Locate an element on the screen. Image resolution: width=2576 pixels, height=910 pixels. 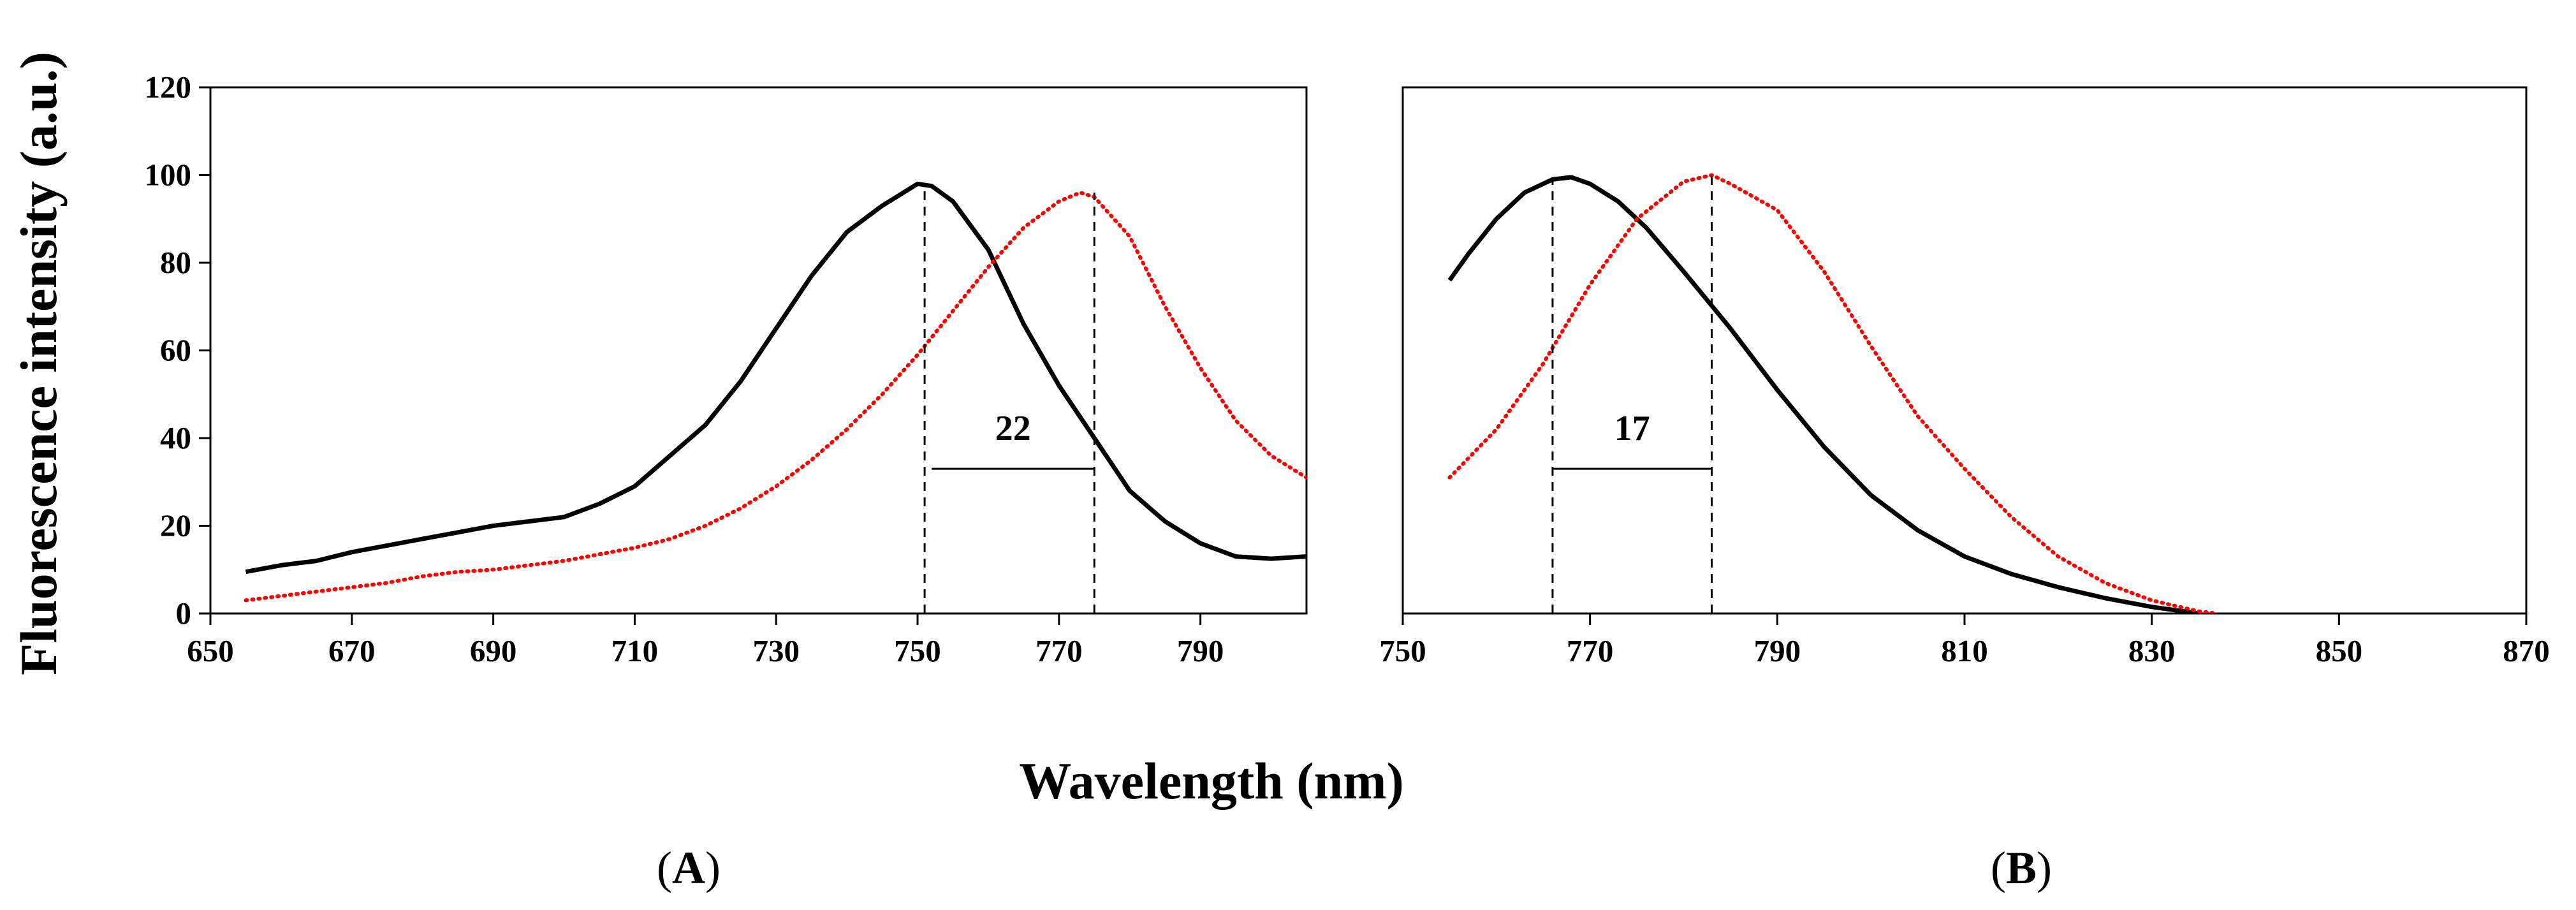
x-tick-label: 870 is located at coordinates (2526, 650).